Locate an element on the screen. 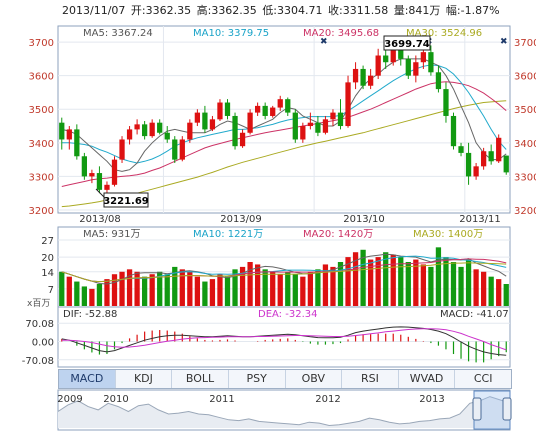 The image size is (536, 434). tab-obv: OBV is located at coordinates (314, 379).